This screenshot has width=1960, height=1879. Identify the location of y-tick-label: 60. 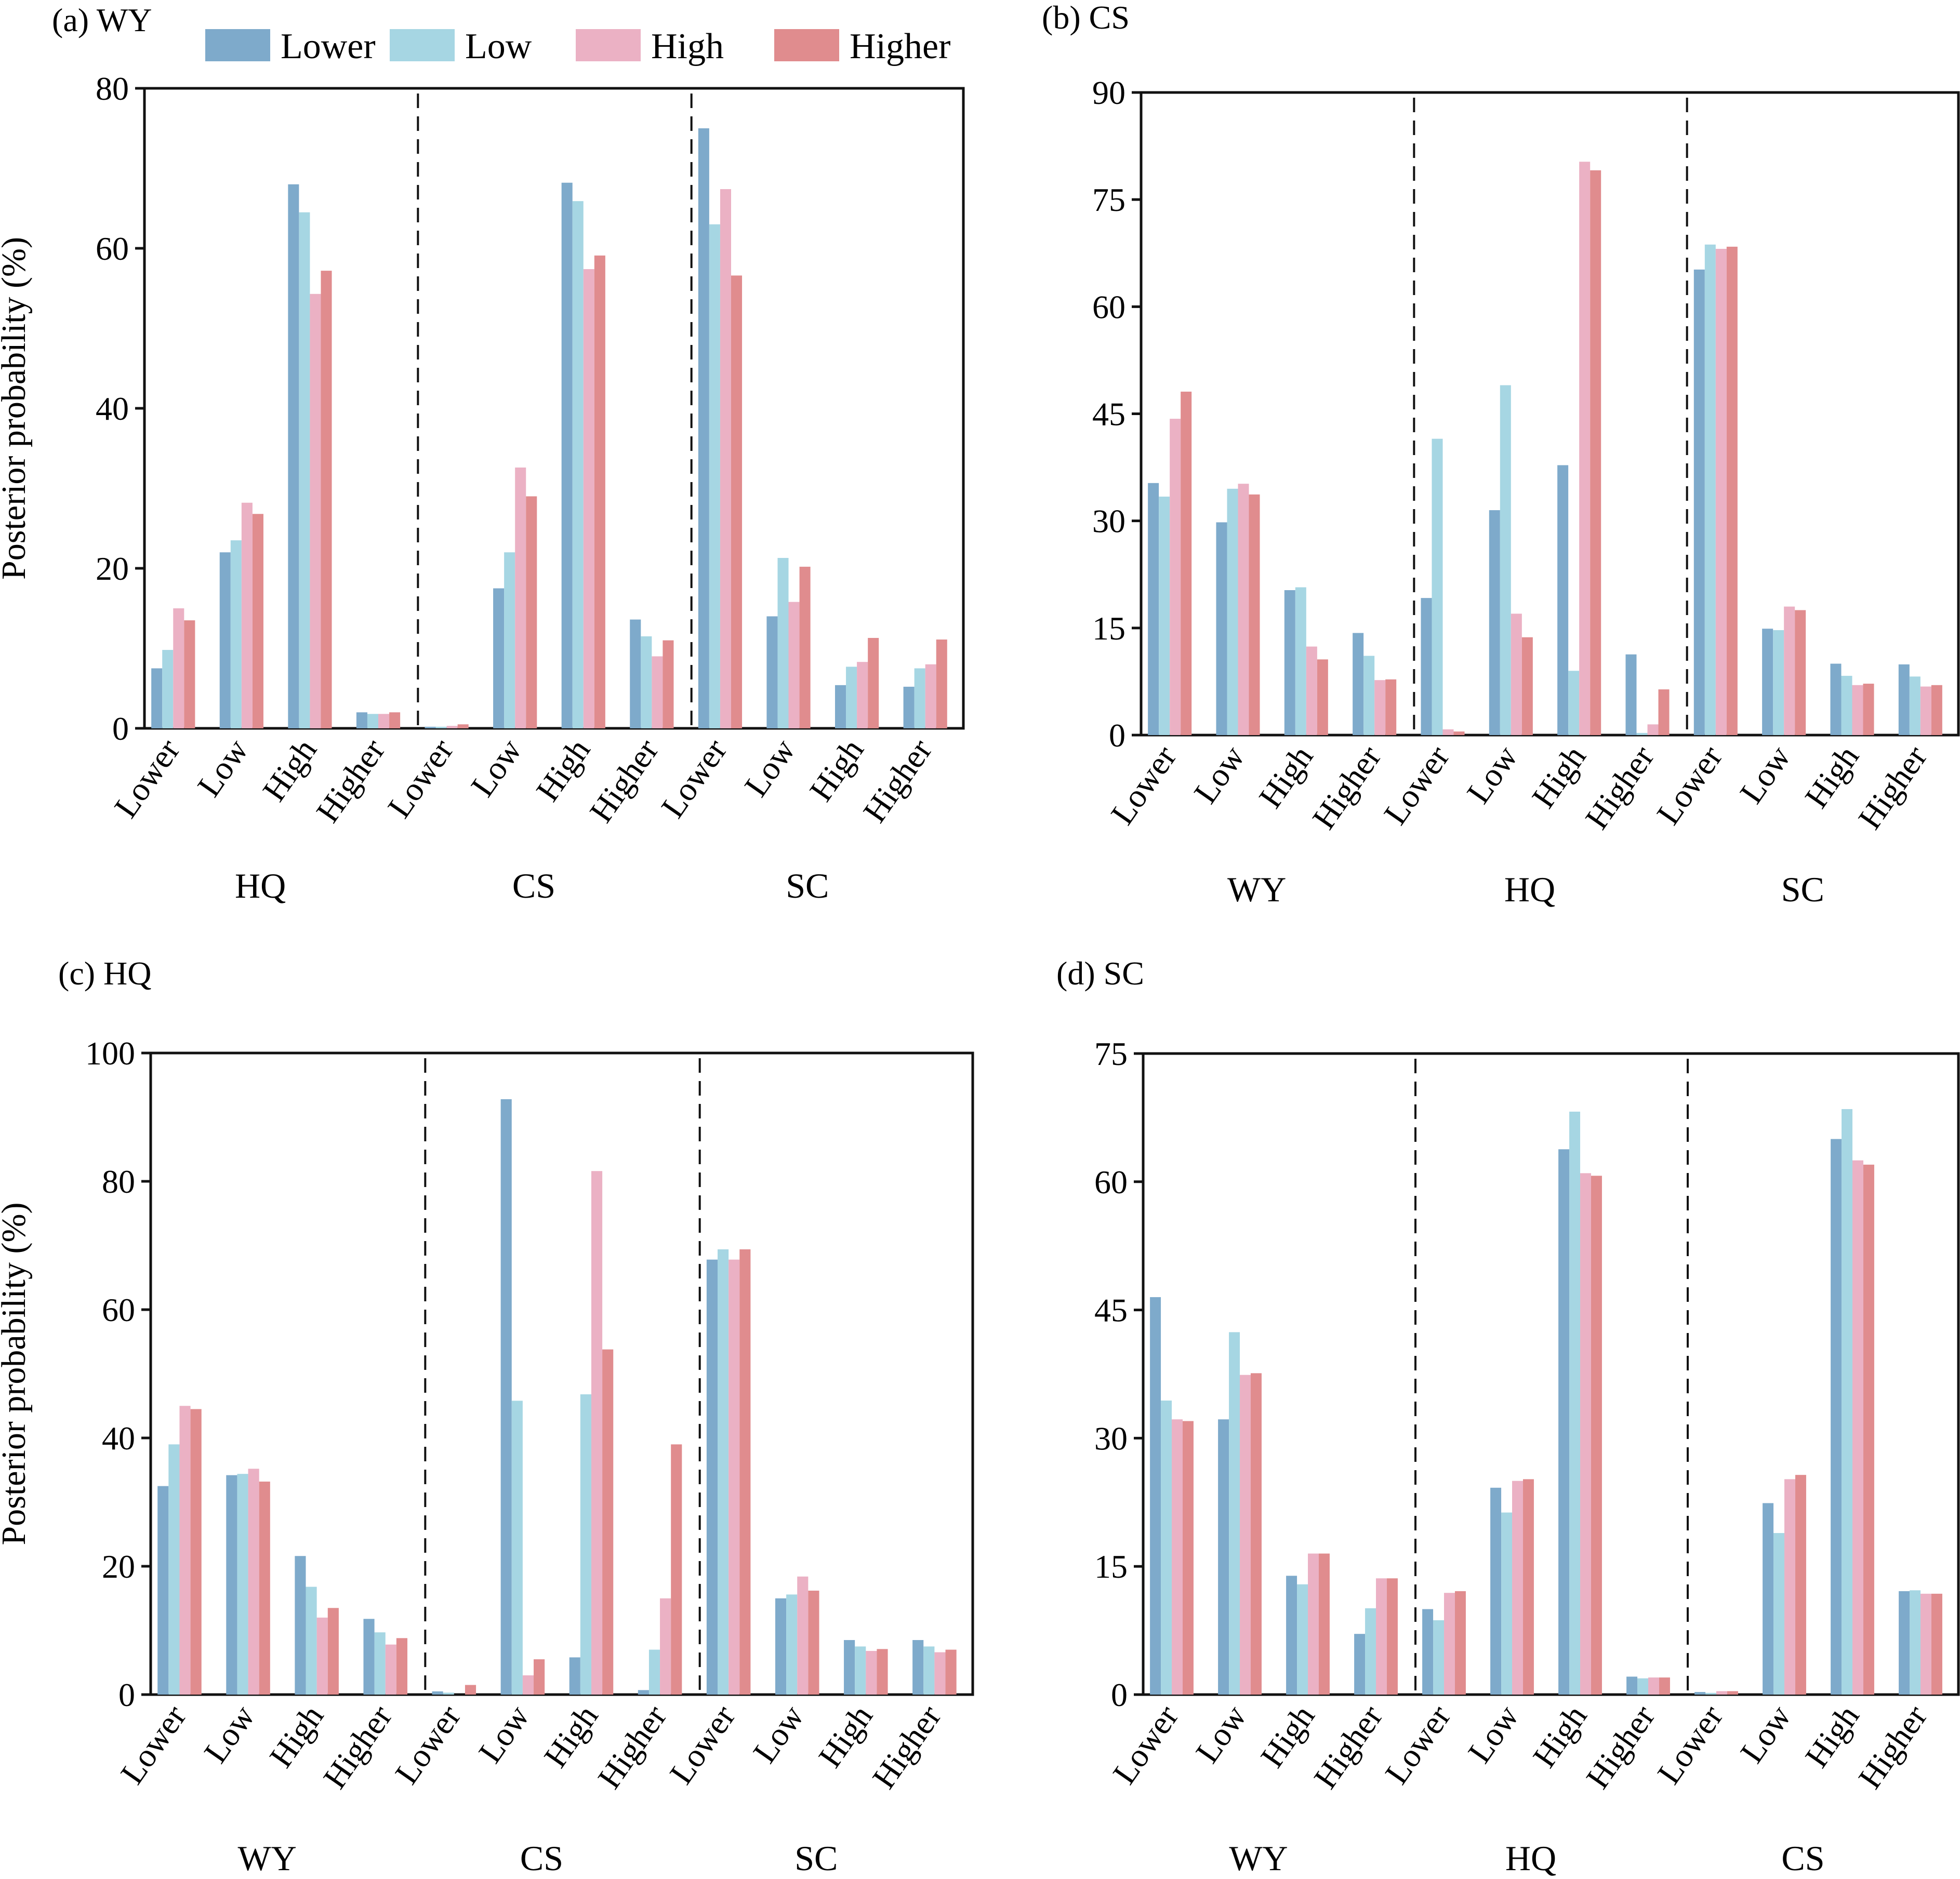
(1108, 307).